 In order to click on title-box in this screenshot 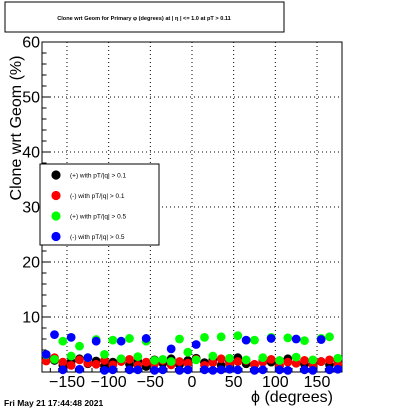, I will do `click(144, 17)`.